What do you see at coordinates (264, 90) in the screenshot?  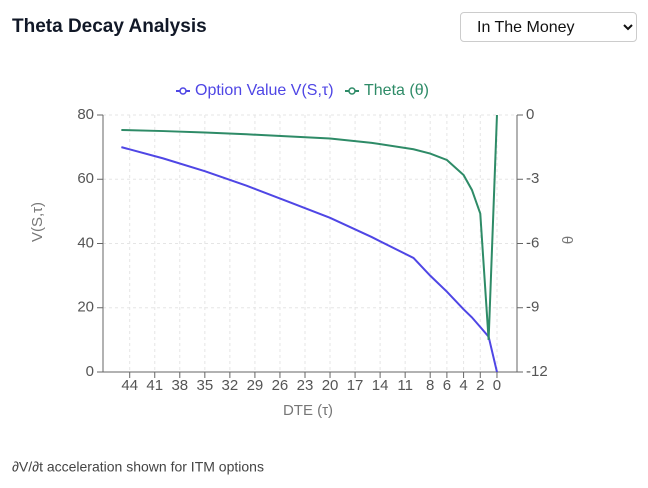 I see `legend-label: Option Value V(S,τ)` at bounding box center [264, 90].